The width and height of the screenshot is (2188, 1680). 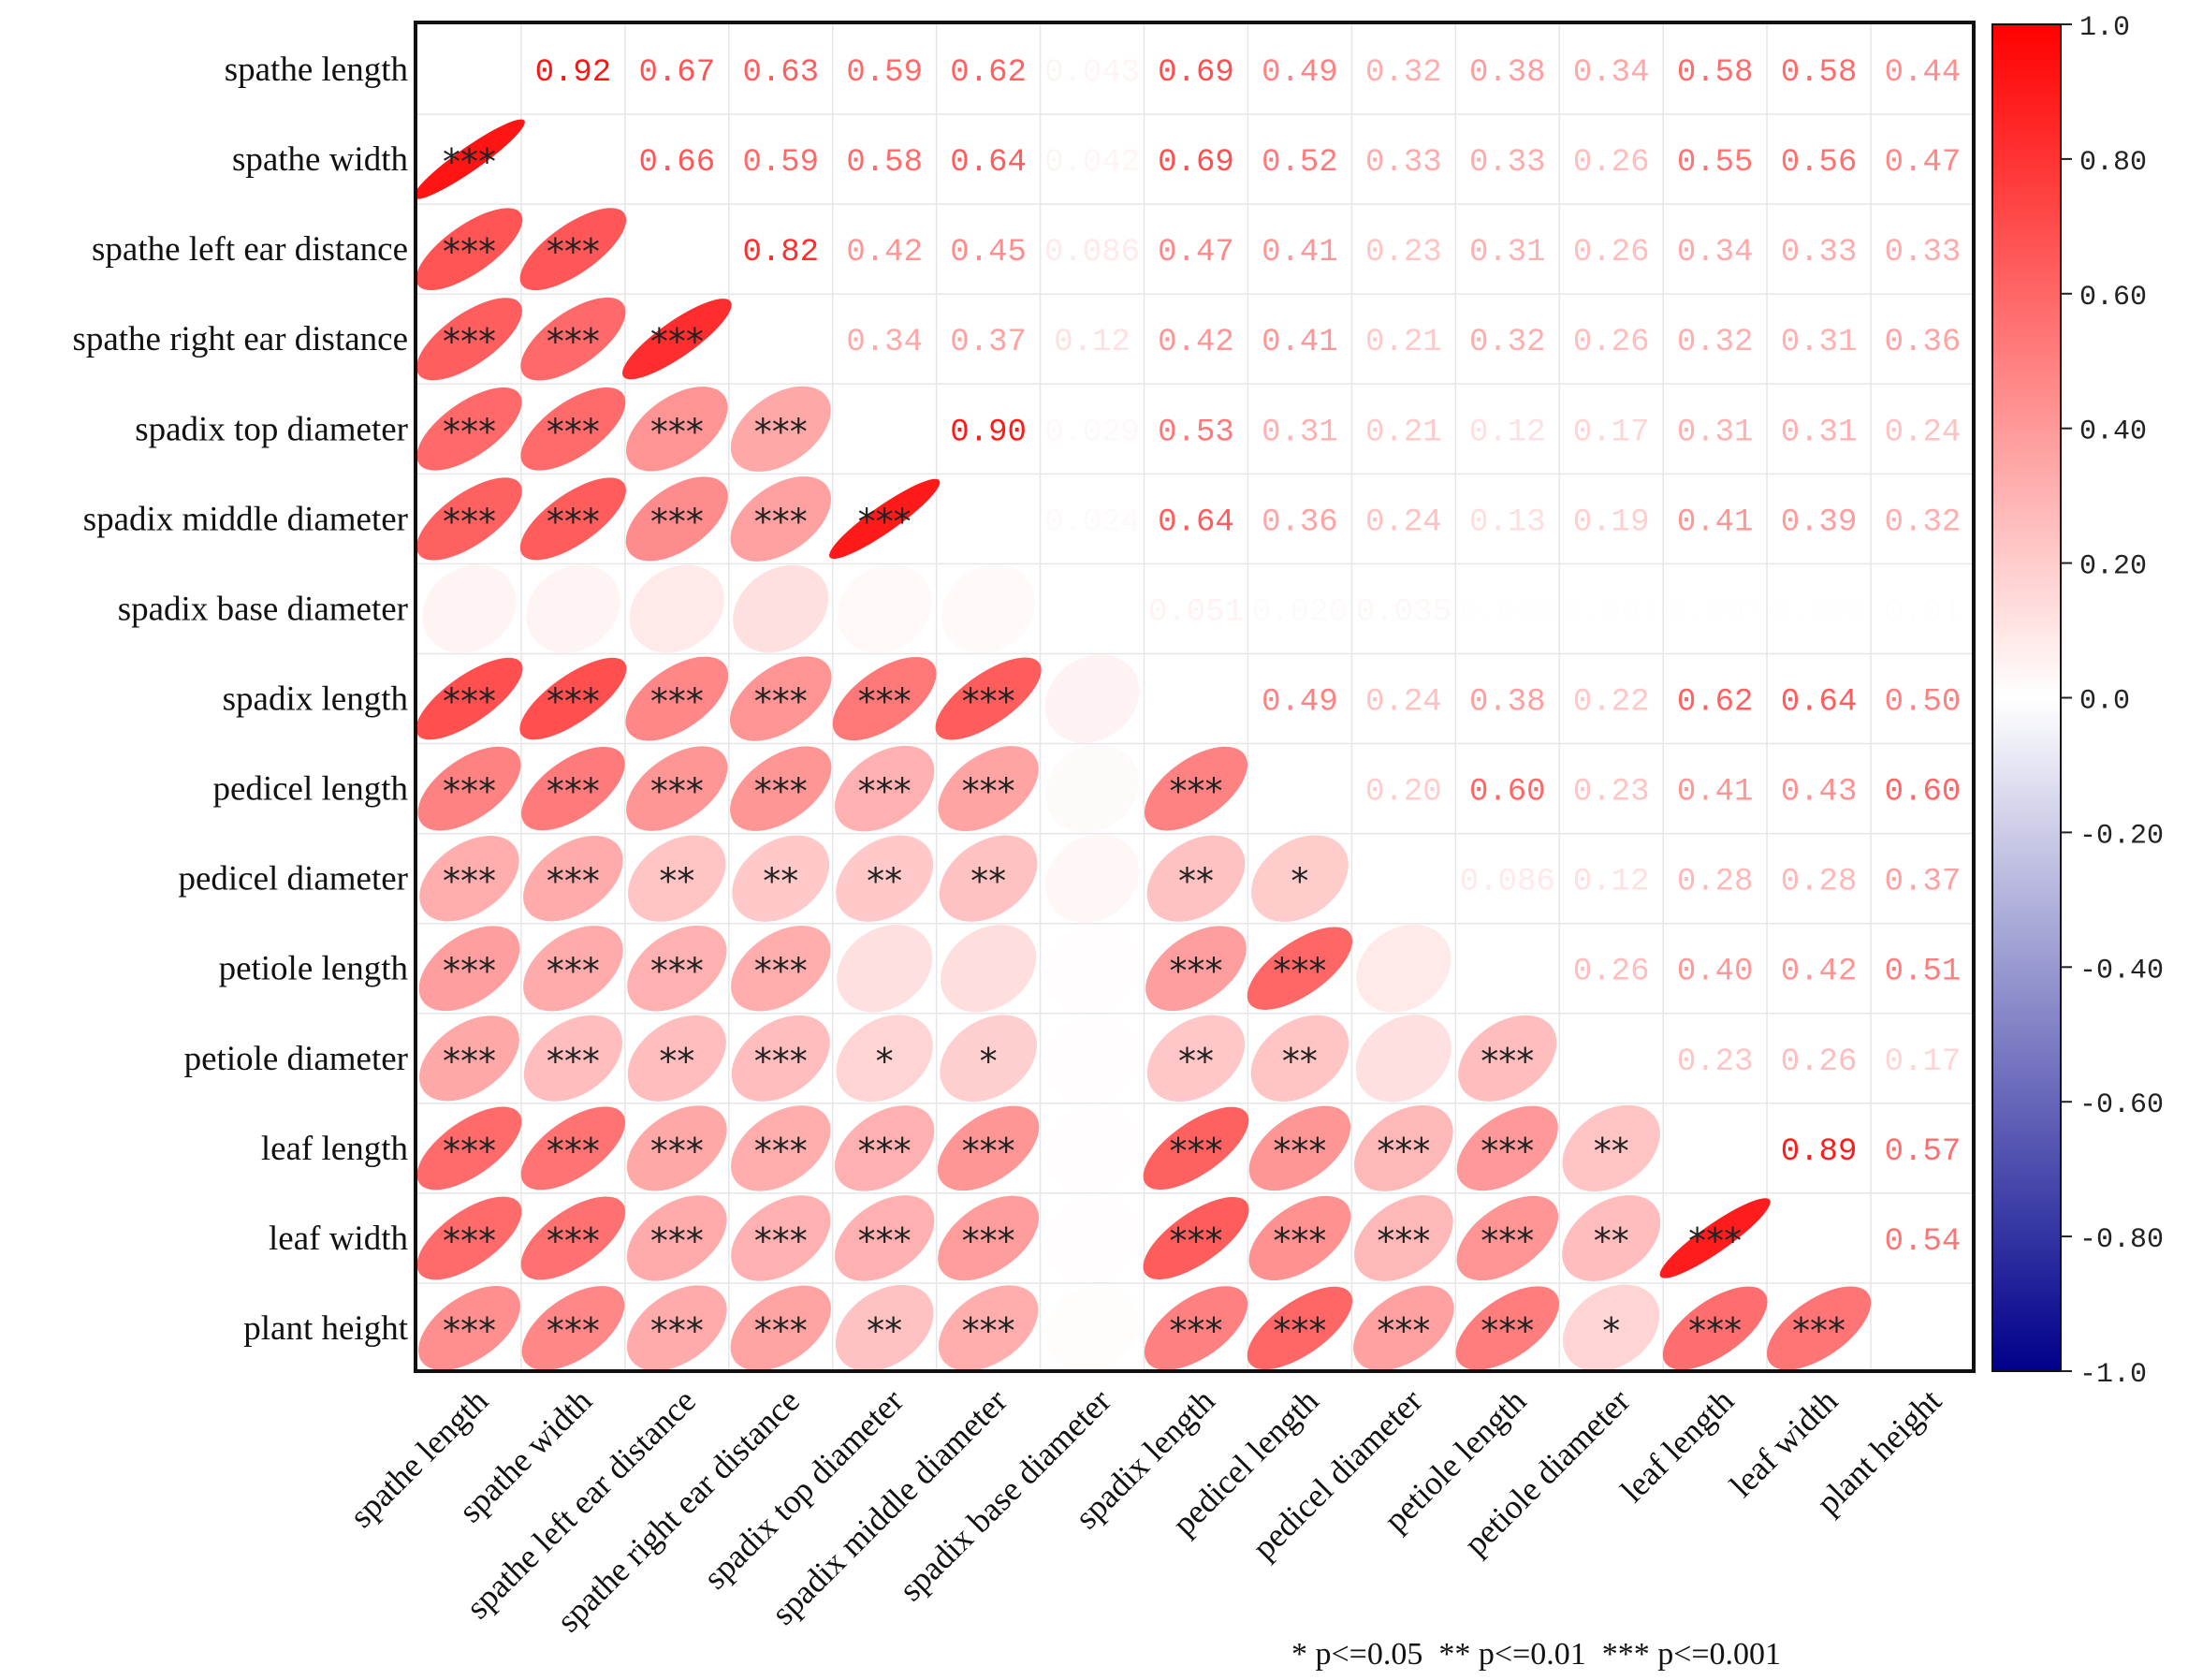 What do you see at coordinates (988, 342) in the screenshot?
I see `correlation-value-label: 0.37` at bounding box center [988, 342].